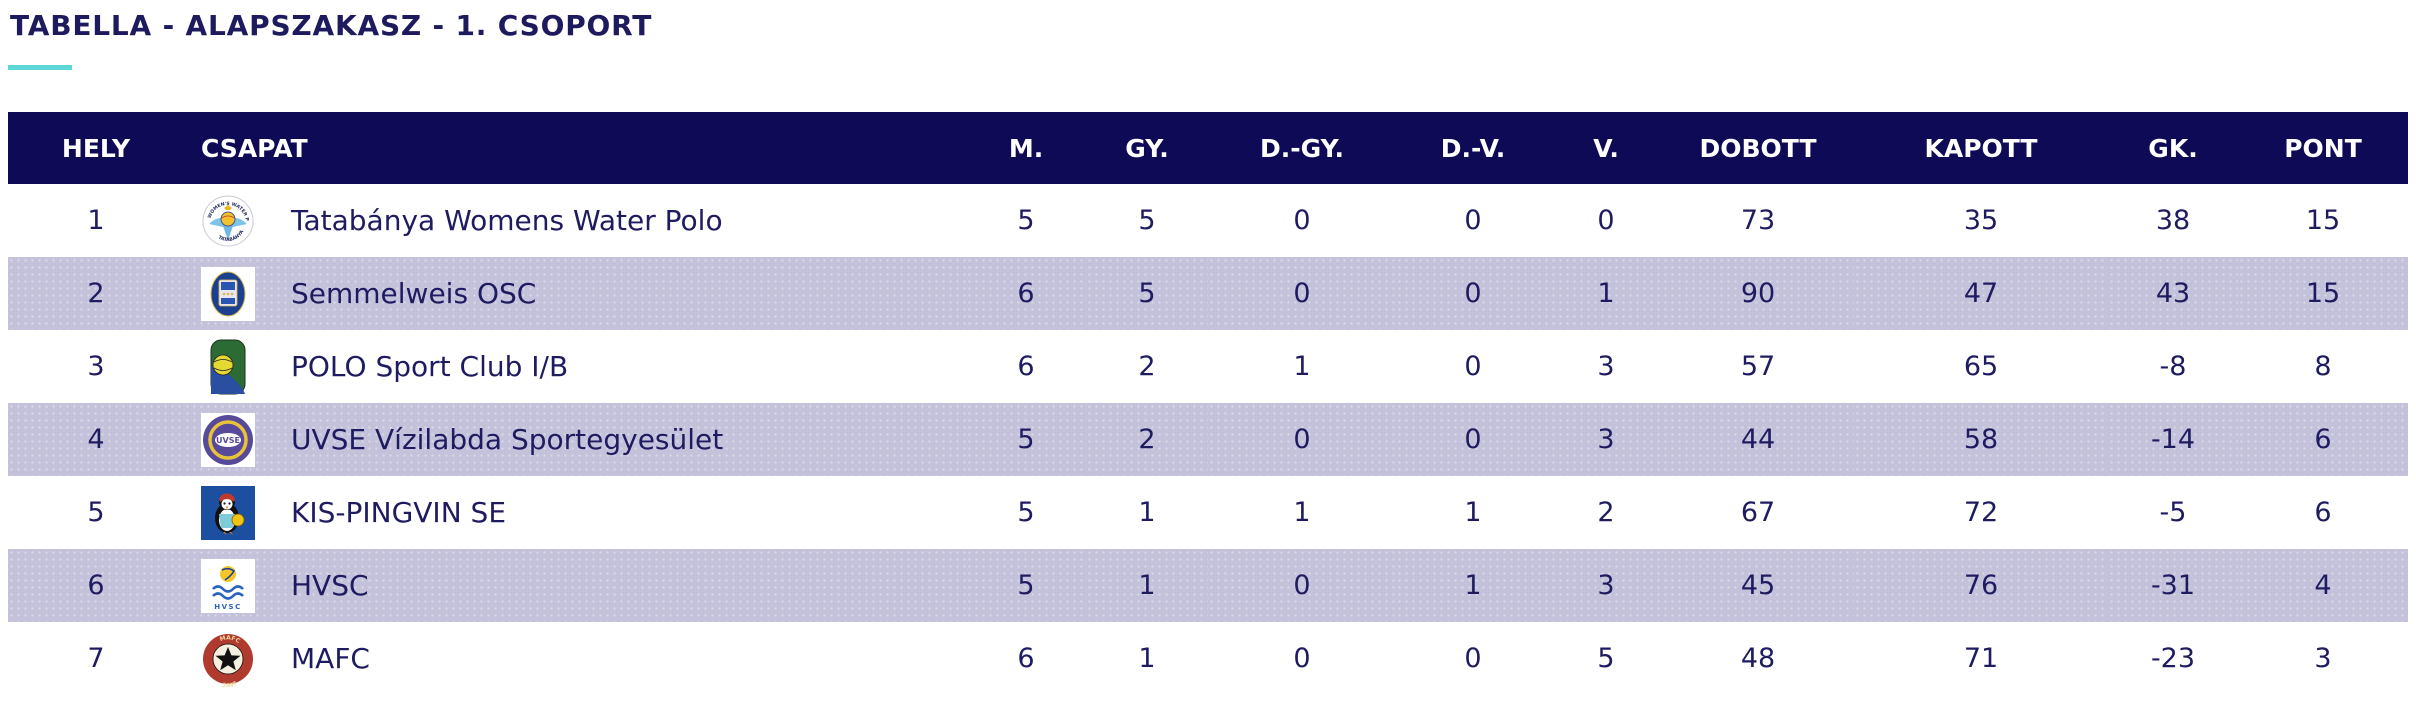  I want to click on team-cell: UVSE UVSE Vízilabda Sportegyesület, so click(575, 440).